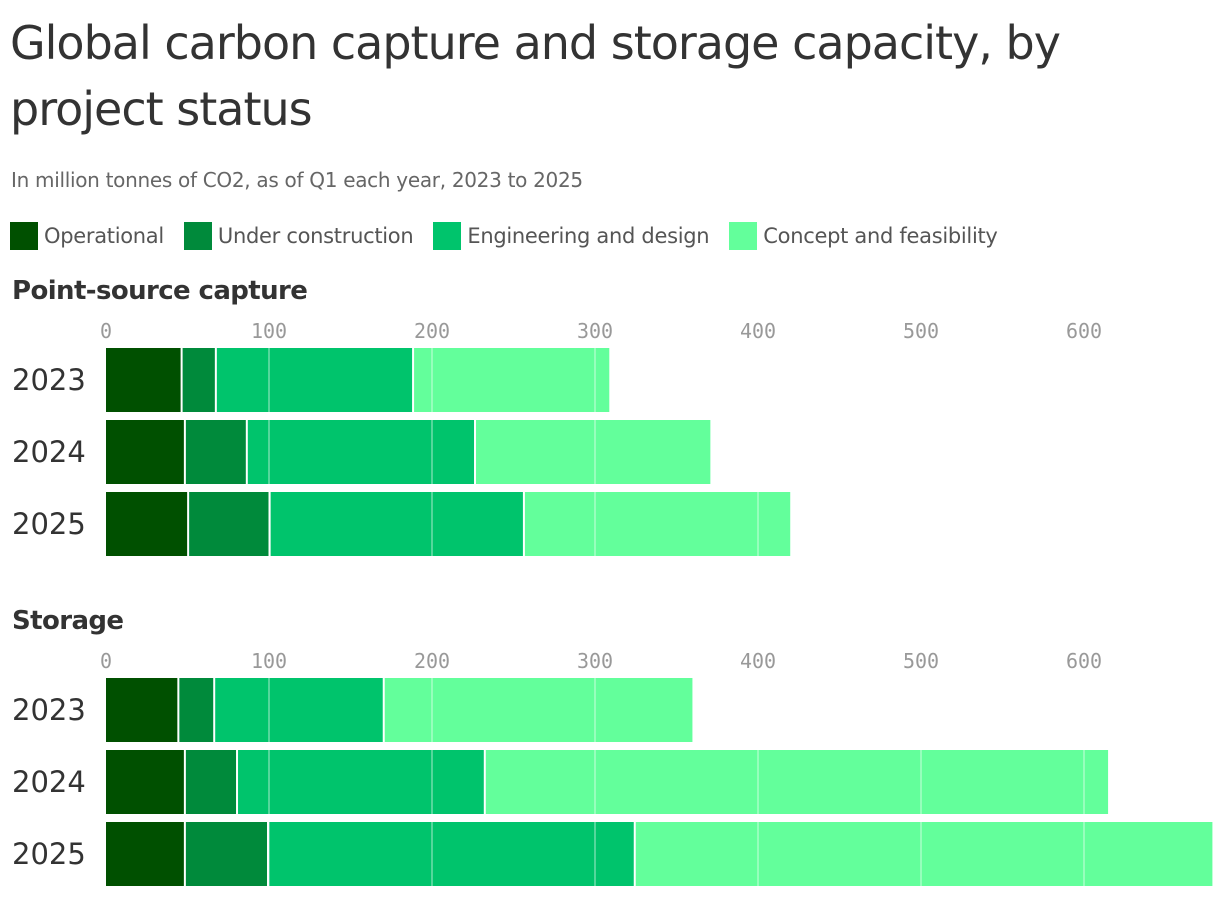 This screenshot has height=898, width=1220. Describe the element at coordinates (145, 452) in the screenshot. I see `chart-0-bar-2024-operational` at that location.